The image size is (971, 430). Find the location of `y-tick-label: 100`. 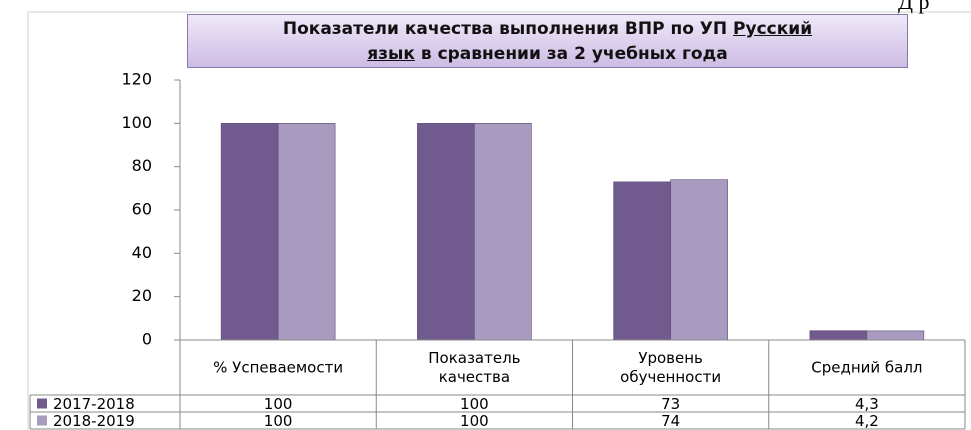

y-tick-label: 100 is located at coordinates (136, 122).